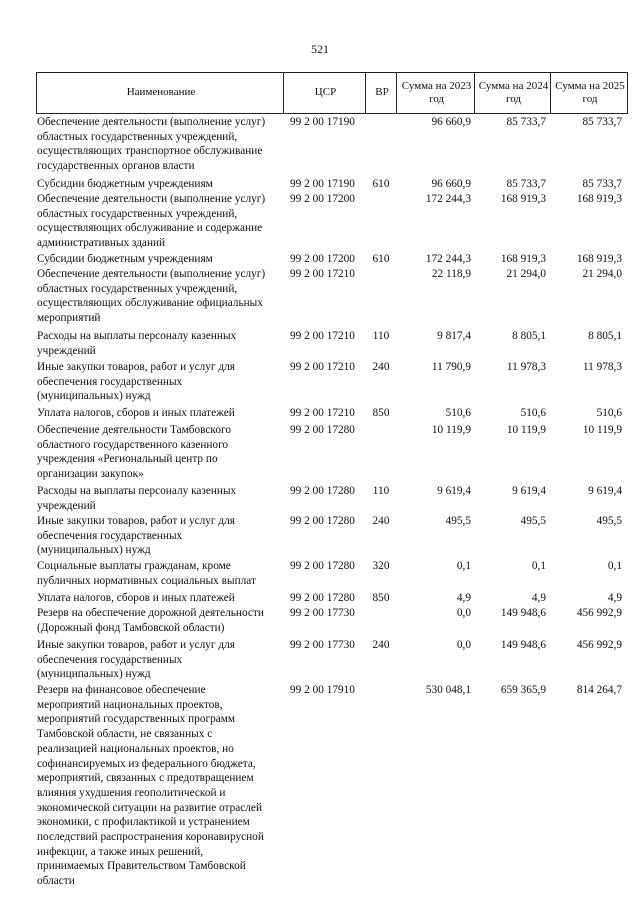  I want to click on row-amount: 8 805,1, so click(529, 336).